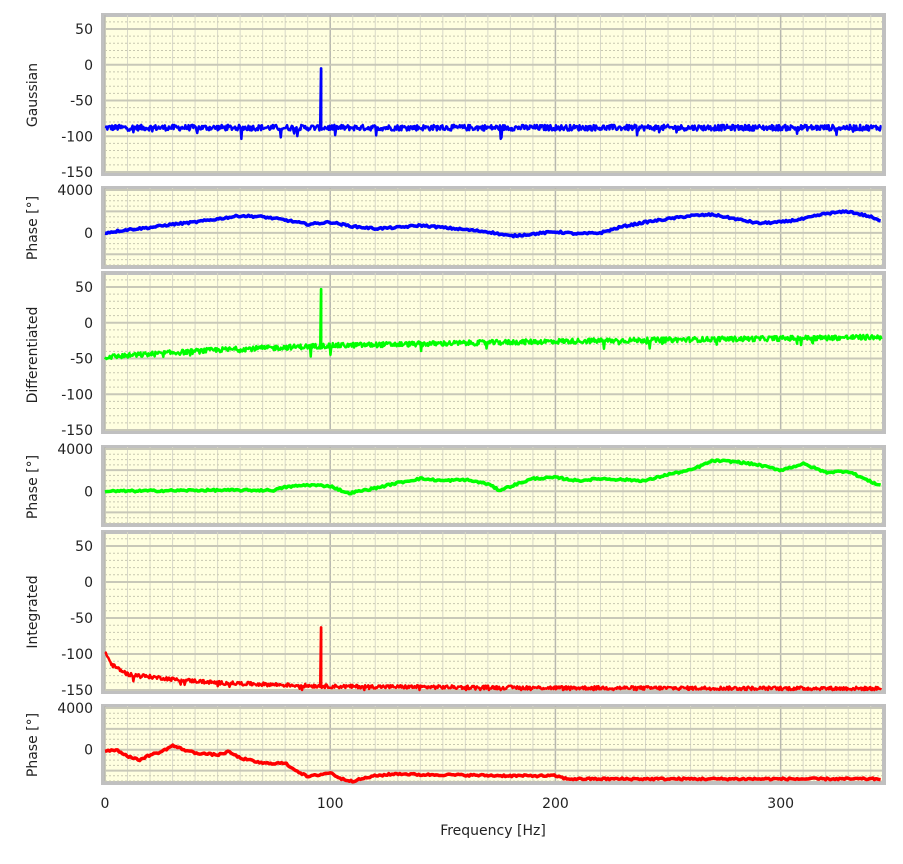  Describe the element at coordinates (105, 804) in the screenshot. I see `x-tick-label: 0` at that location.